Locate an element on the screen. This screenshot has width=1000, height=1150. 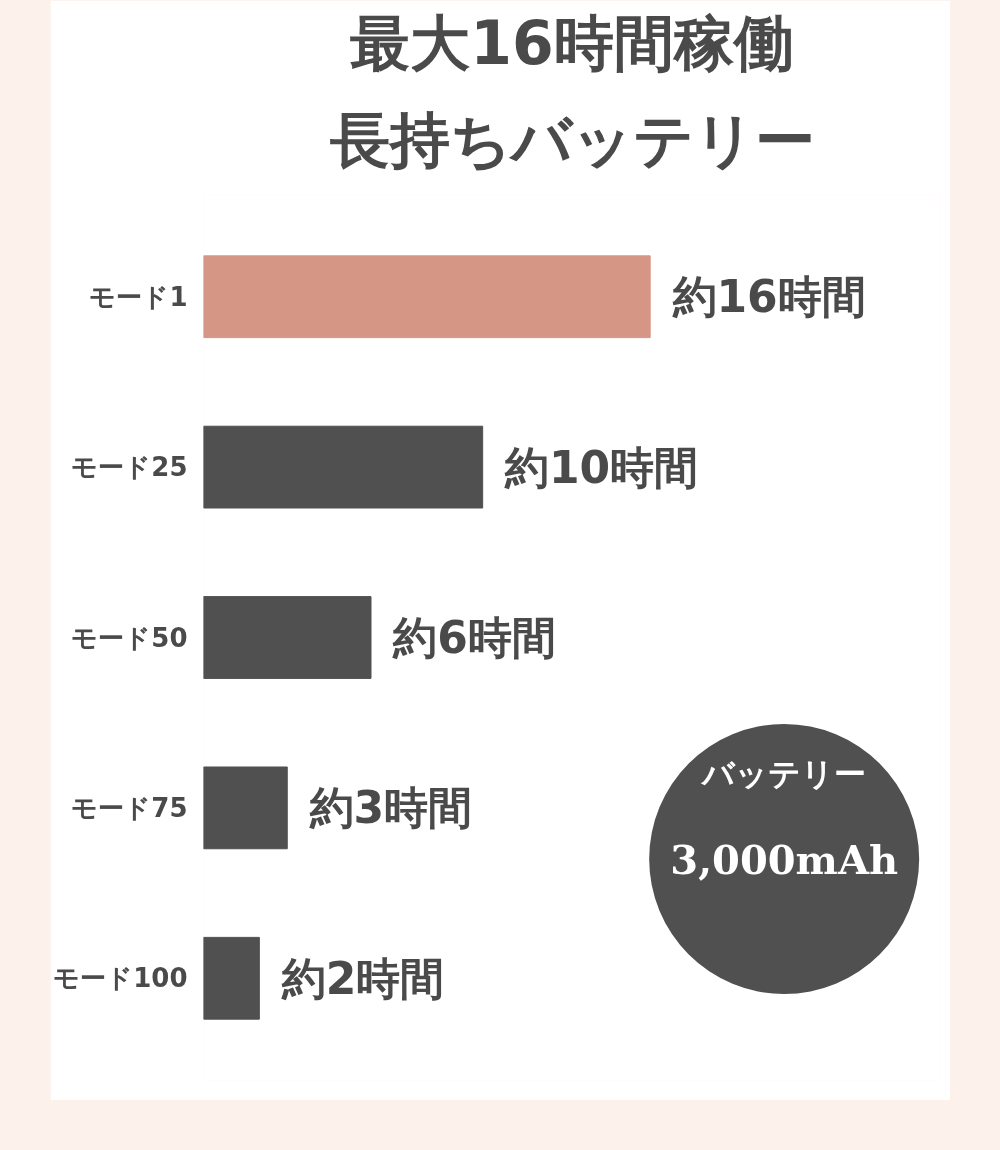
data-label: 約2時間 is located at coordinates (362, 978).